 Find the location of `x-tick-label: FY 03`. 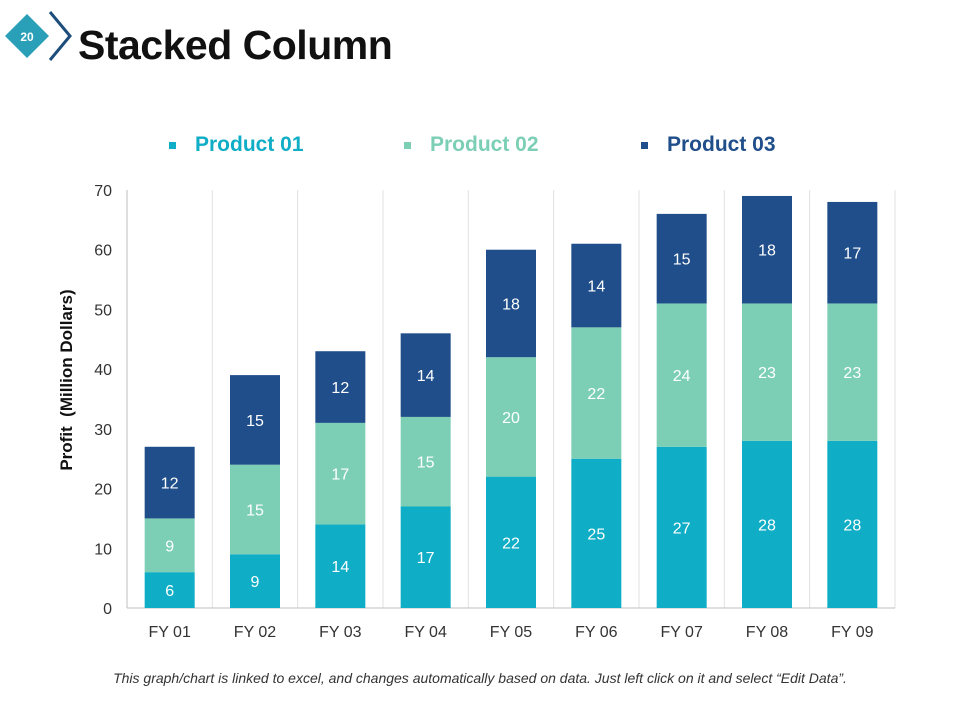

x-tick-label: FY 03 is located at coordinates (340, 632).